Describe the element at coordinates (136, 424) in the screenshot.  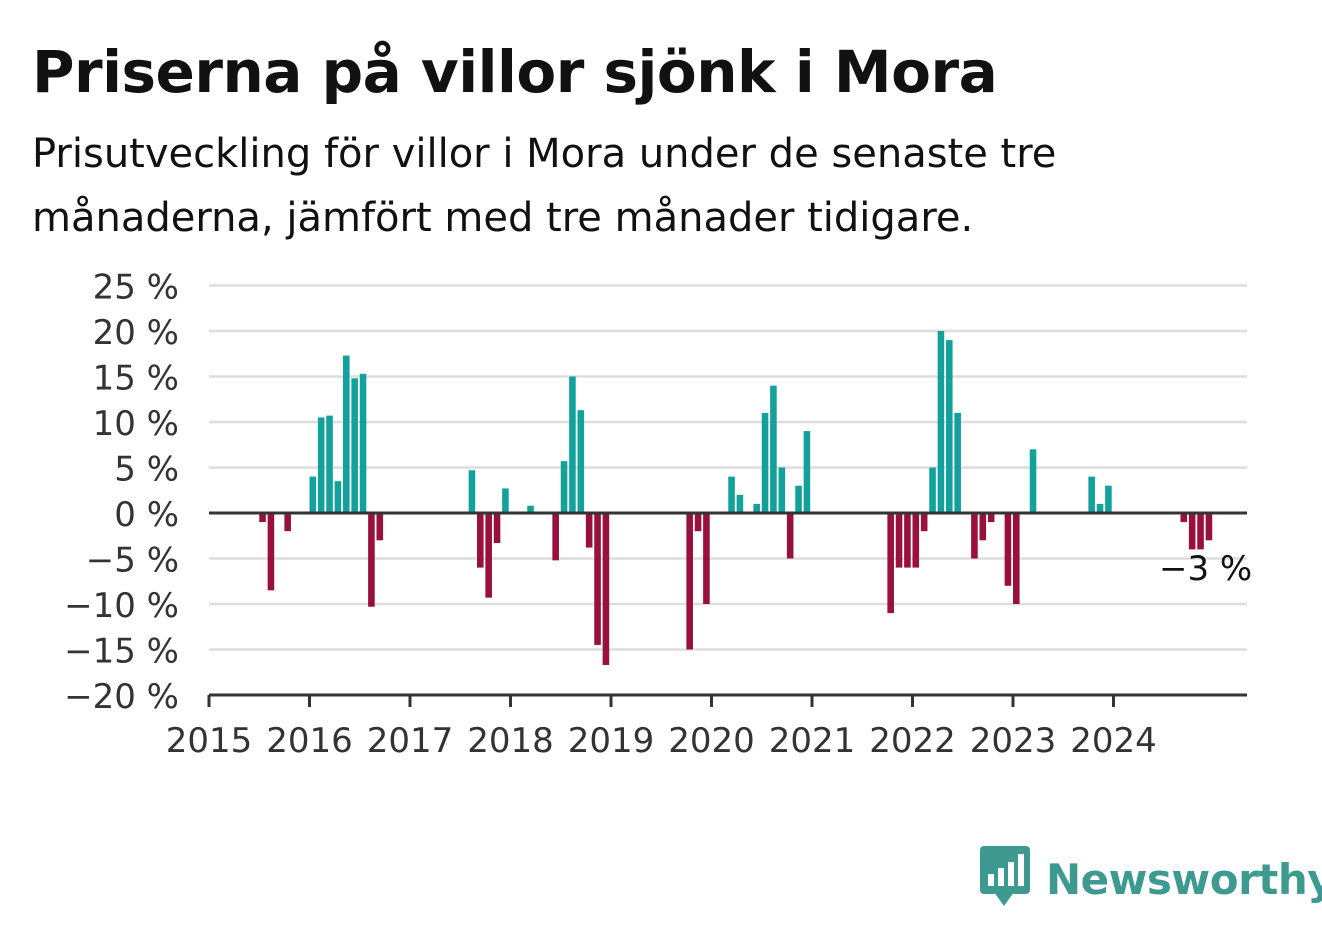
I see `y-tick-label: 10 %` at that location.